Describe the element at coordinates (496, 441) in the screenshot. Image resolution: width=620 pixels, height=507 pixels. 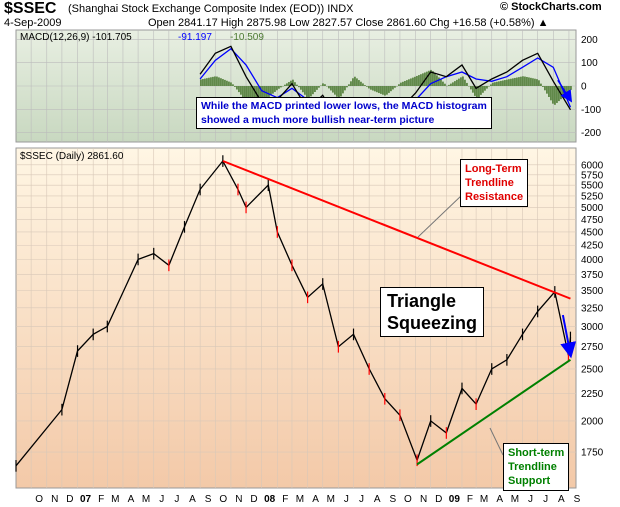
I see `support-pointer` at that location.